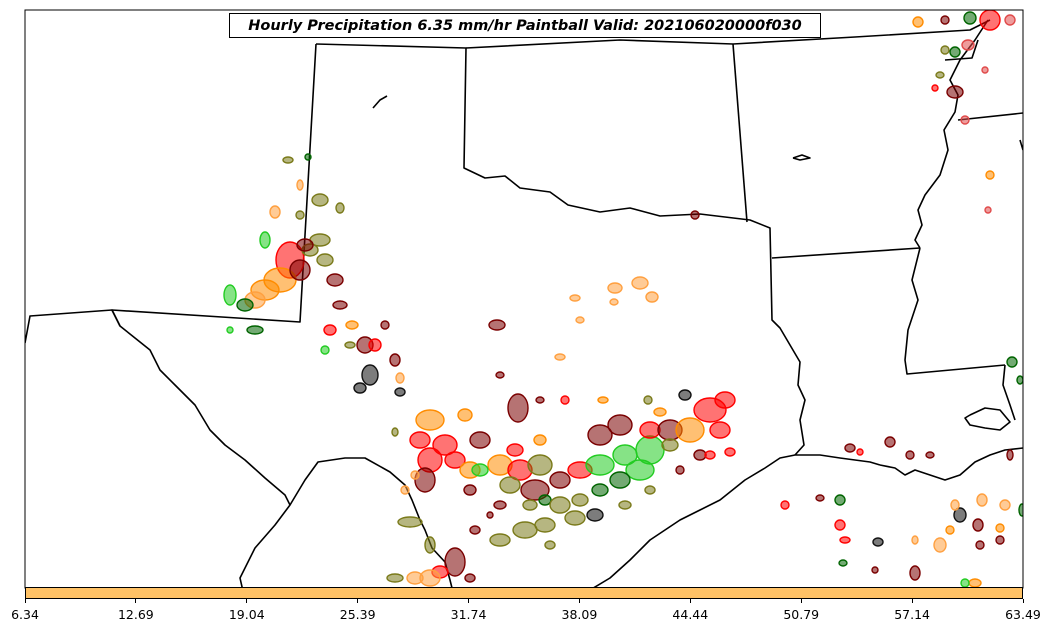  What do you see at coordinates (524, 593) in the screenshot?
I see `colorbar` at bounding box center [524, 593].